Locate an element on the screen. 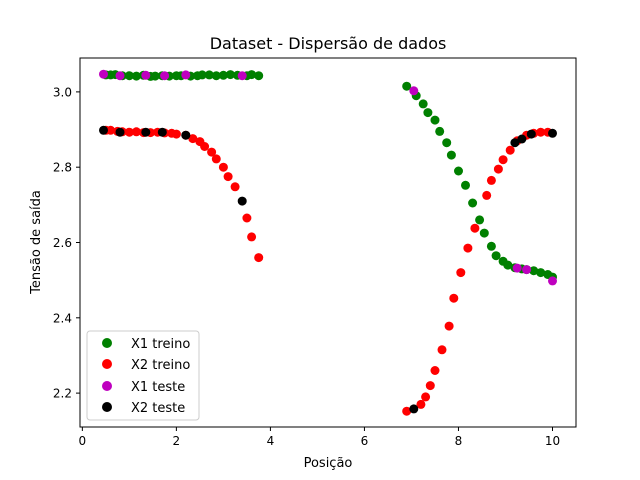 Image resolution: width=640 pixels, height=480 pixels. y-tick-label: 3.0 is located at coordinates (62, 92).